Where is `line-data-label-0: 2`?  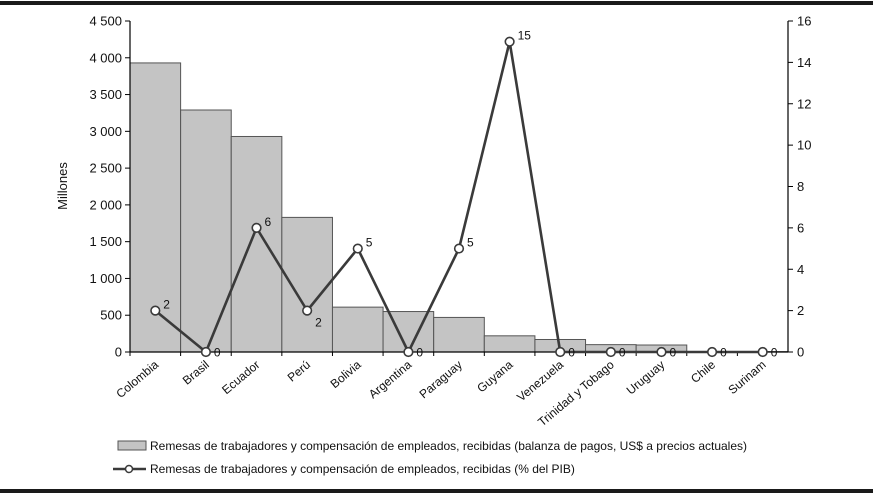
line-data-label-0: 2 is located at coordinates (166, 305).